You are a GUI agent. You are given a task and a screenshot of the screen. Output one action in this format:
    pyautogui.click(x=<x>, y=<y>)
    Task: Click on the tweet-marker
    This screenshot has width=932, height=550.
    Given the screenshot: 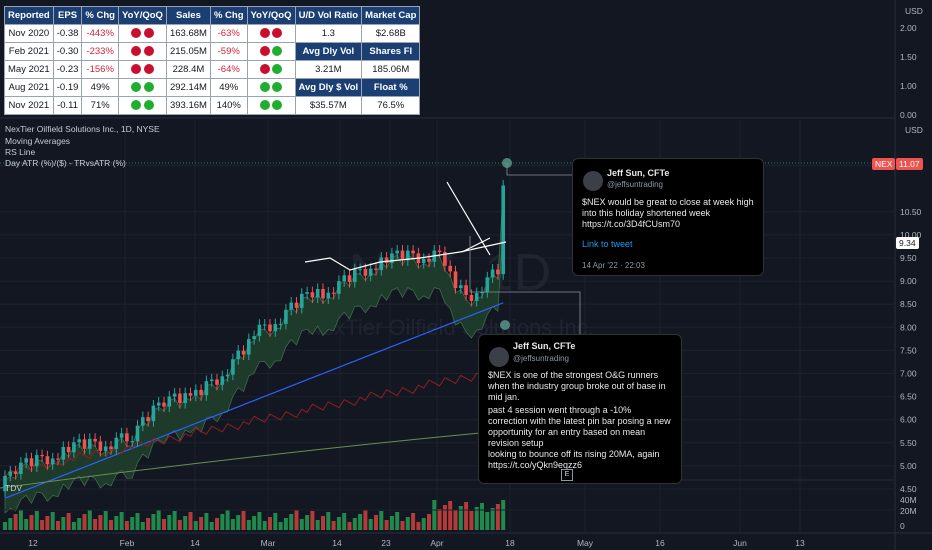 What is the action you would take?
    pyautogui.click(x=505, y=325)
    